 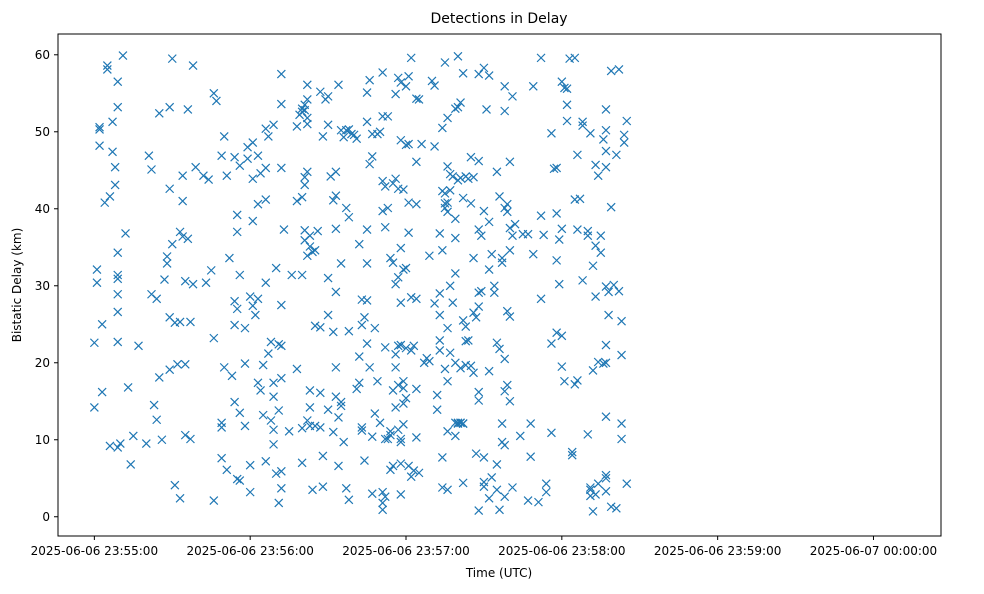 What do you see at coordinates (405, 551) in the screenshot?
I see `x-tick-label: 2025-06-06 23:57:00` at bounding box center [405, 551].